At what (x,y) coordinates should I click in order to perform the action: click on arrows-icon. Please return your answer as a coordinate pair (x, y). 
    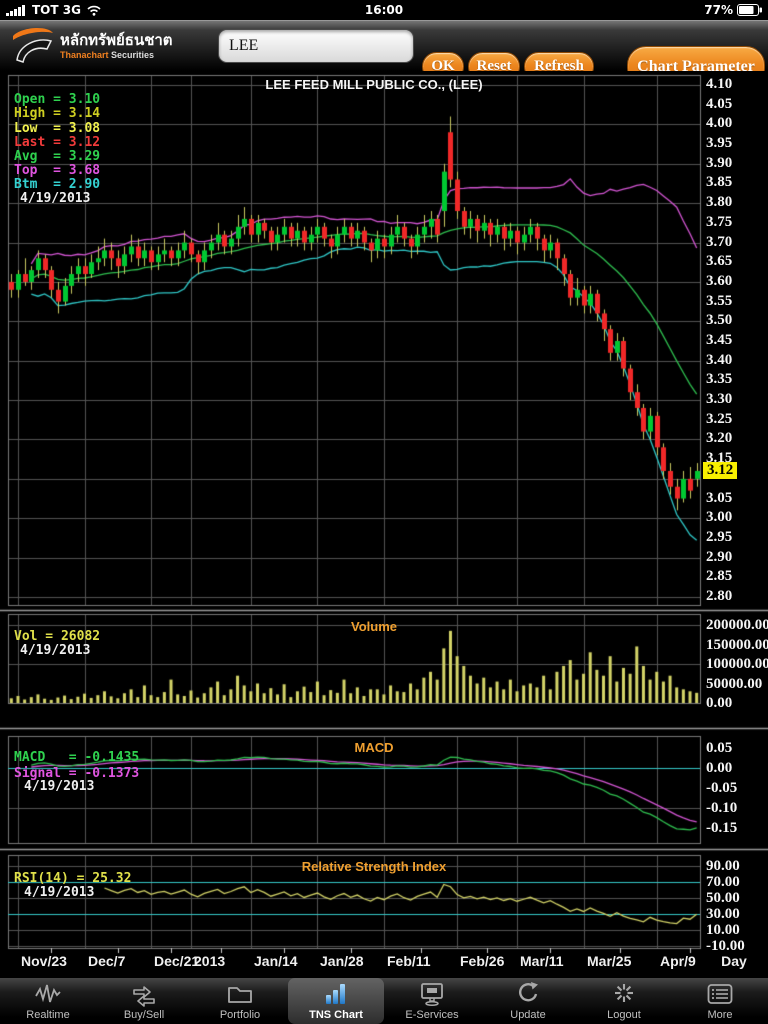
    Looking at the image, I should click on (144, 996).